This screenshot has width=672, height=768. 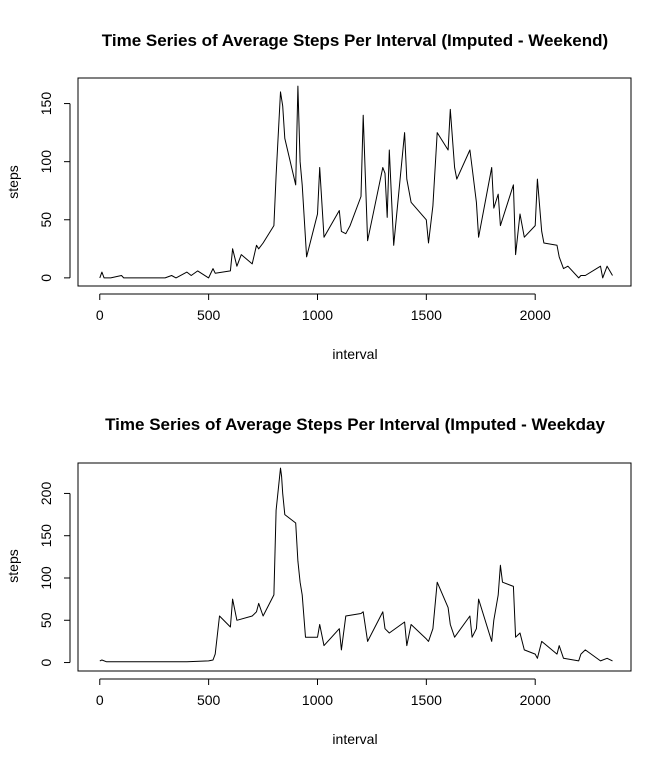 I want to click on chart-weekday-y-label: steps, so click(x=13, y=565).